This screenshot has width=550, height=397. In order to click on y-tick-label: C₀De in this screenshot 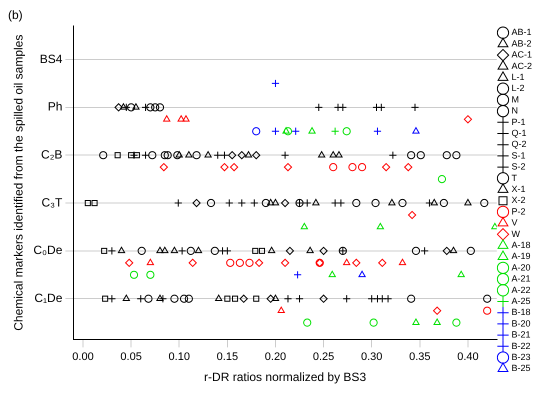, I will do `click(48, 250)`.